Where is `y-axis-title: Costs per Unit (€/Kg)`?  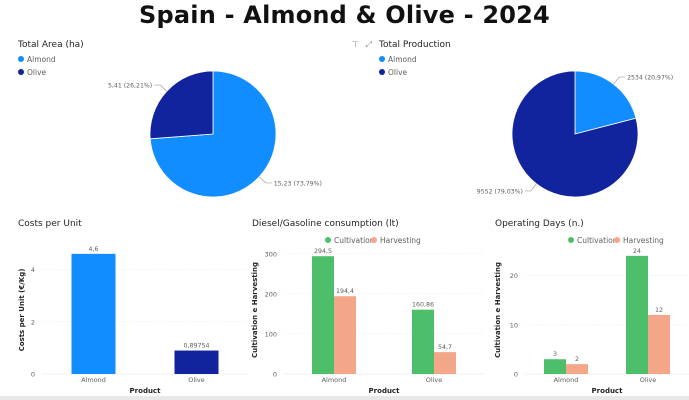 y-axis-title: Costs per Unit (€/Kg) is located at coordinates (22, 310).